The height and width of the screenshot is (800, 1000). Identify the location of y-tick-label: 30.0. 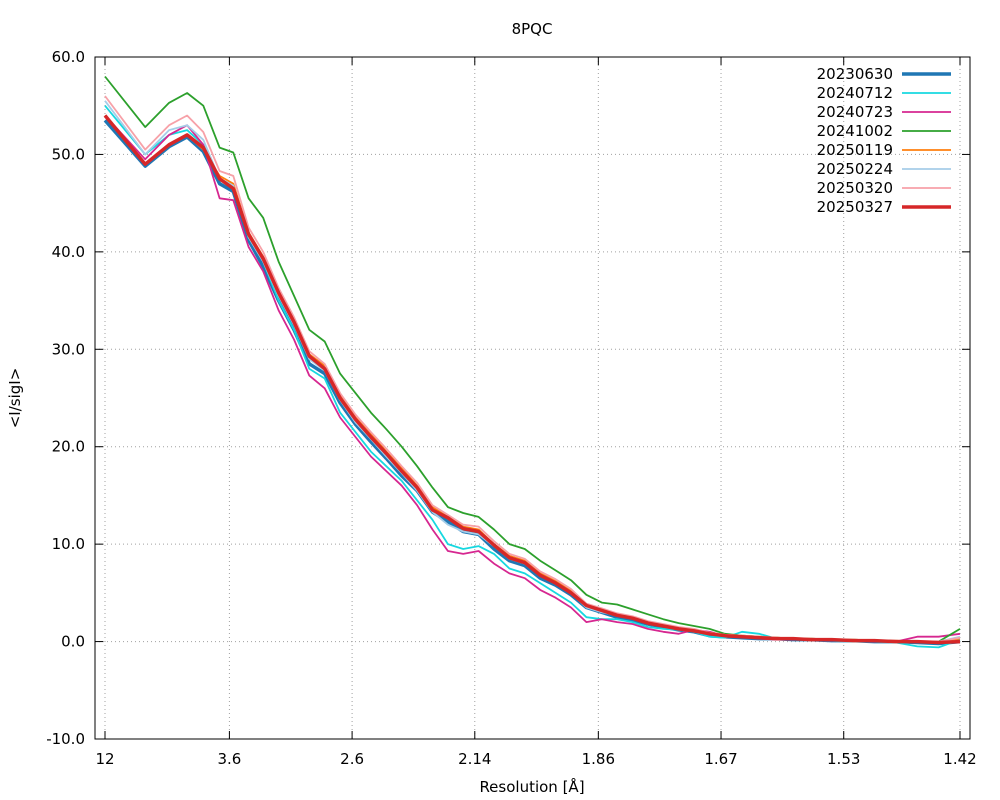
(68, 349).